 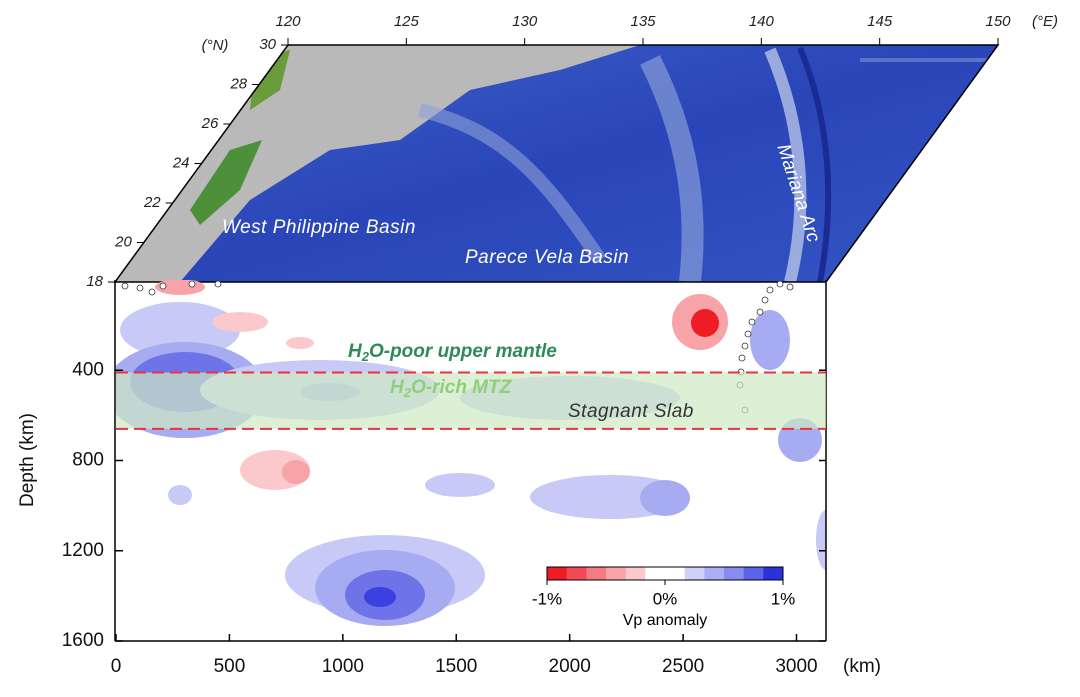 I want to click on y-tick-label: 1600, so click(x=83, y=640).